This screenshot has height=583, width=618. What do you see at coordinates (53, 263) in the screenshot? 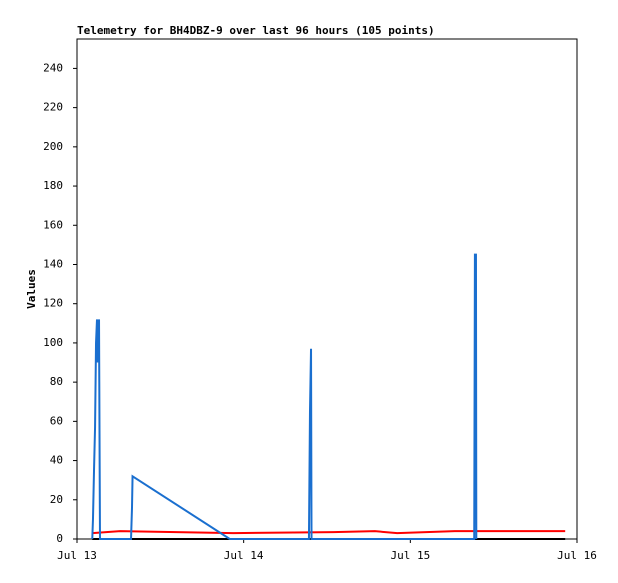
I see `y-tick-label: 140` at bounding box center [53, 263].